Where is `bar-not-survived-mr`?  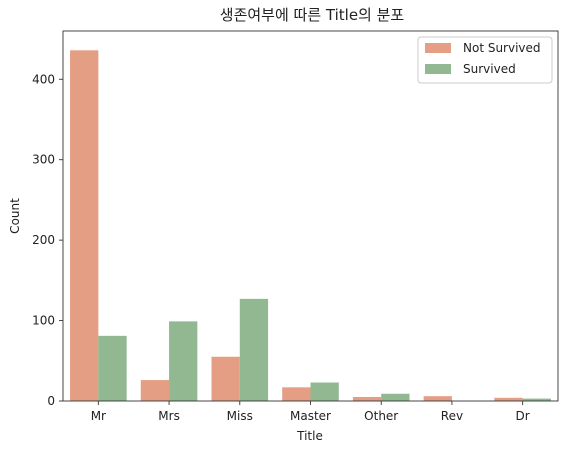
bar-not-survived-mr is located at coordinates (84, 226).